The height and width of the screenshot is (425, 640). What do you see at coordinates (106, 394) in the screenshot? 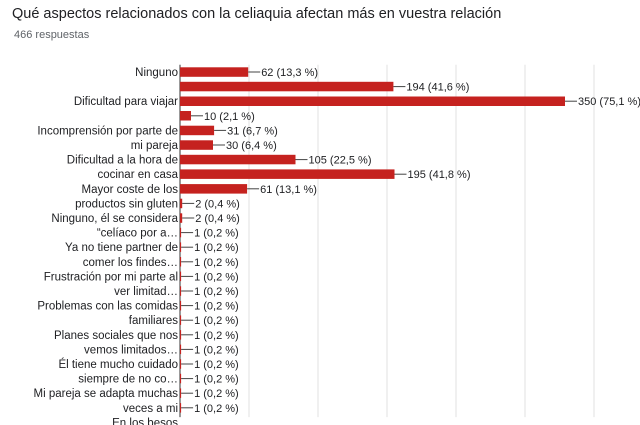
I see `category-label: Mi pareja se adapta muchas` at bounding box center [106, 394].